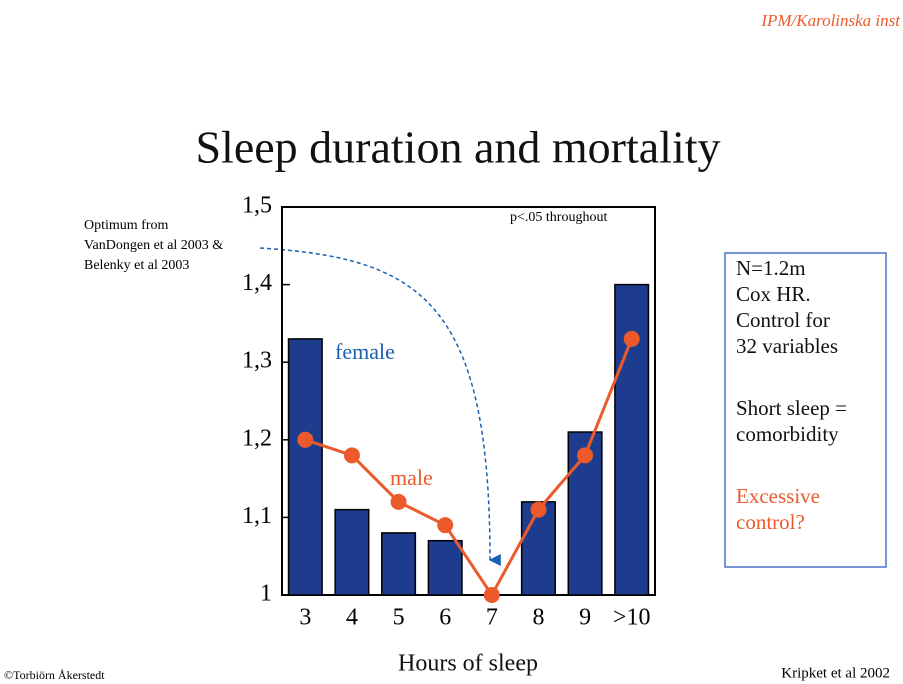  What do you see at coordinates (770, 522) in the screenshot?
I see `info-line: control?` at bounding box center [770, 522].